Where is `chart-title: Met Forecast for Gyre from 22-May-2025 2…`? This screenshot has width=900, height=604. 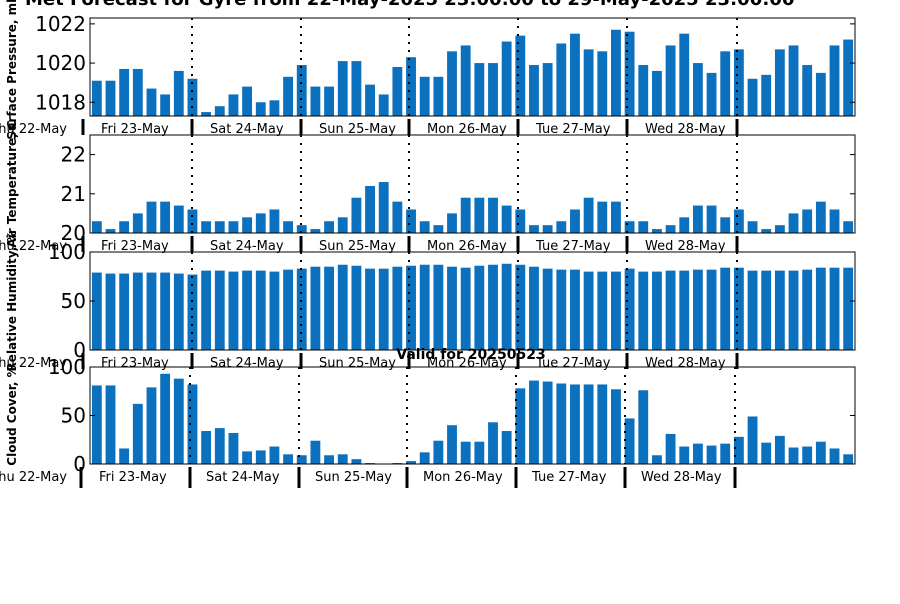 chart-title: Met Forecast for Gyre from 22-May-2025 2… is located at coordinates (409, 5).